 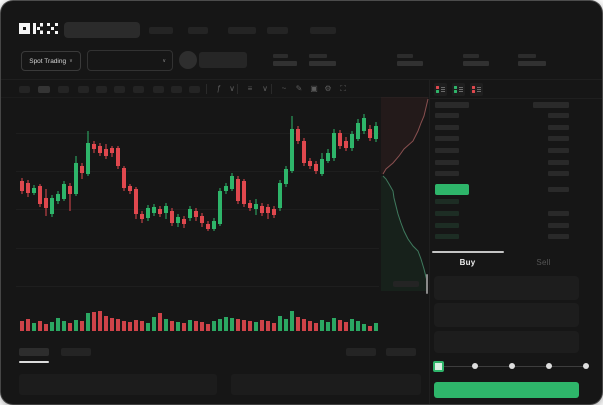 I want to click on okx-logo, so click(x=39, y=29).